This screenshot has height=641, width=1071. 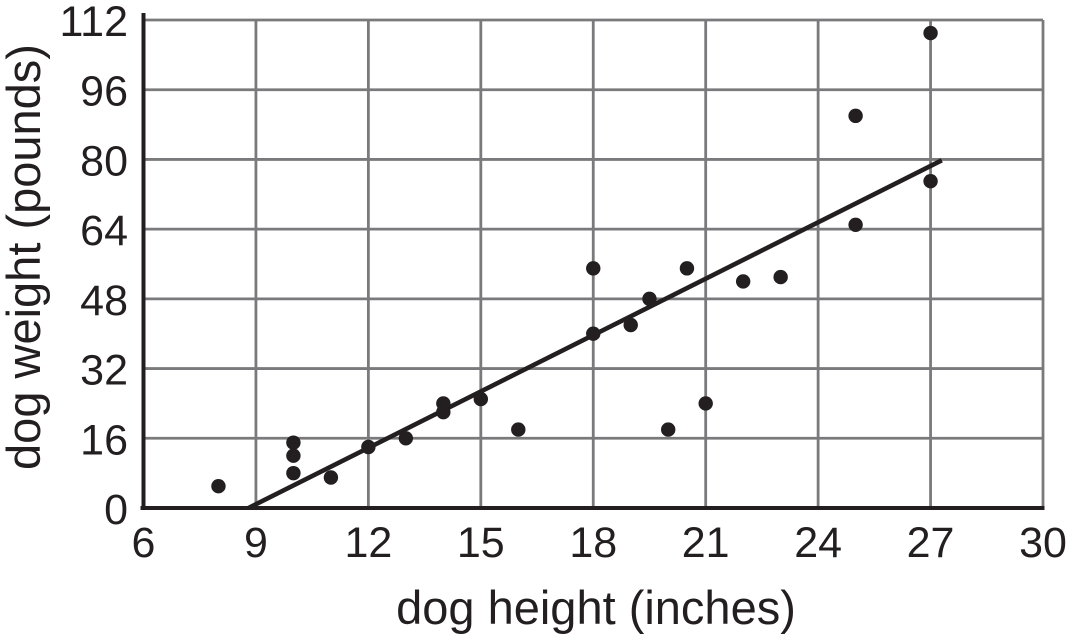 I want to click on y-axis-title: dog weight (pounds), so click(x=25, y=257).